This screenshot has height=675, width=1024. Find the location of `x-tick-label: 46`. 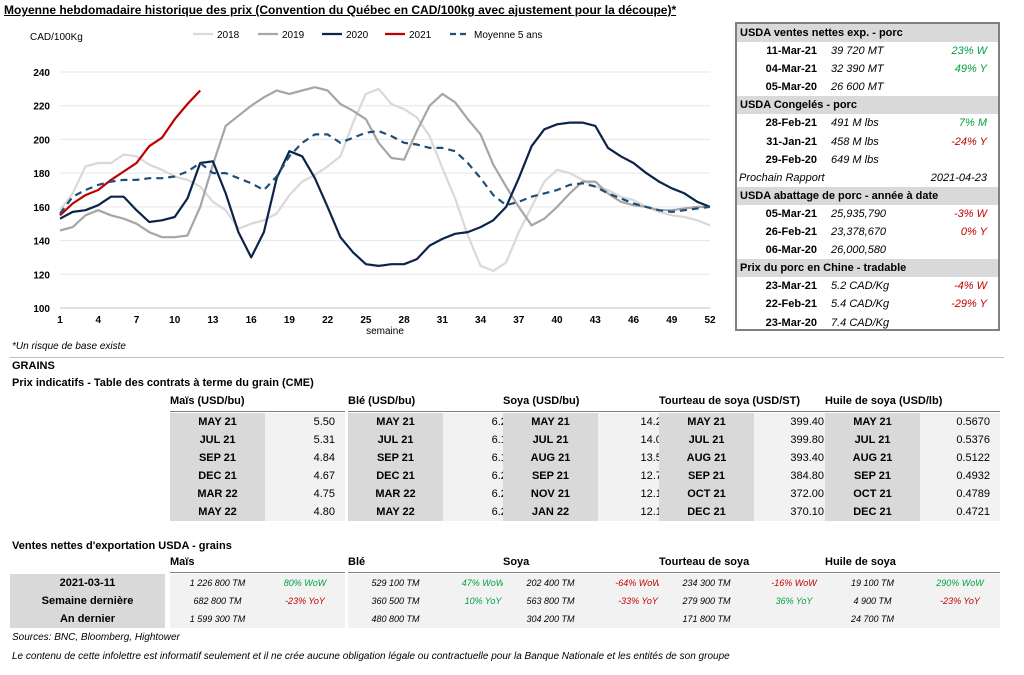

x-tick-label: 46 is located at coordinates (634, 320).